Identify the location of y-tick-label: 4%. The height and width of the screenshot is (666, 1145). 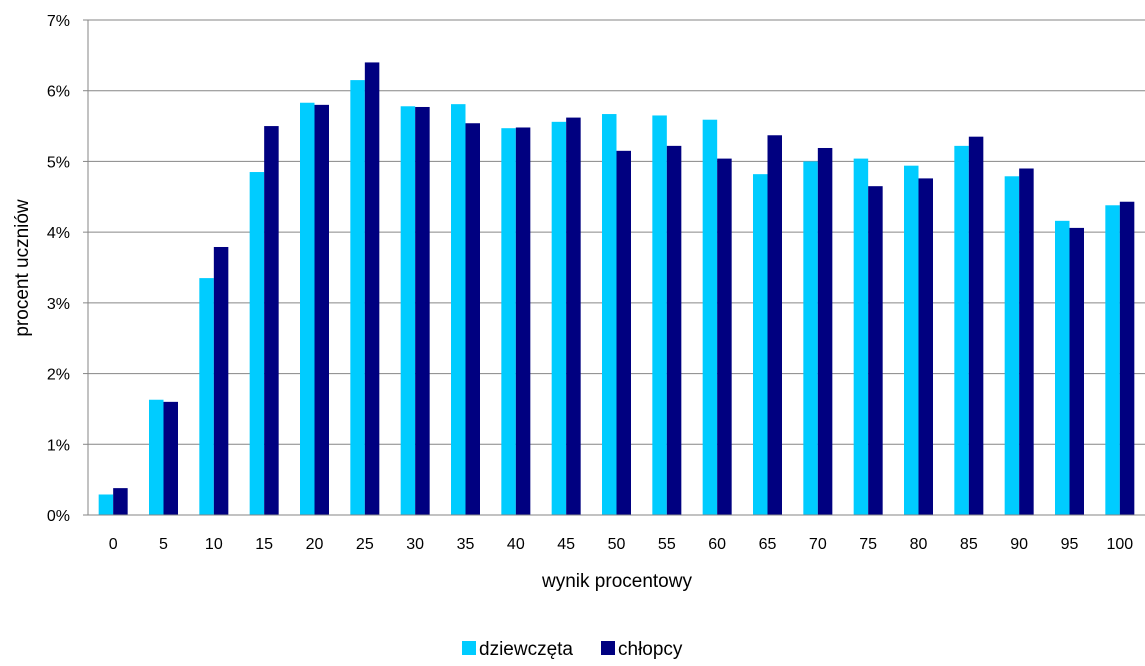
(58, 233).